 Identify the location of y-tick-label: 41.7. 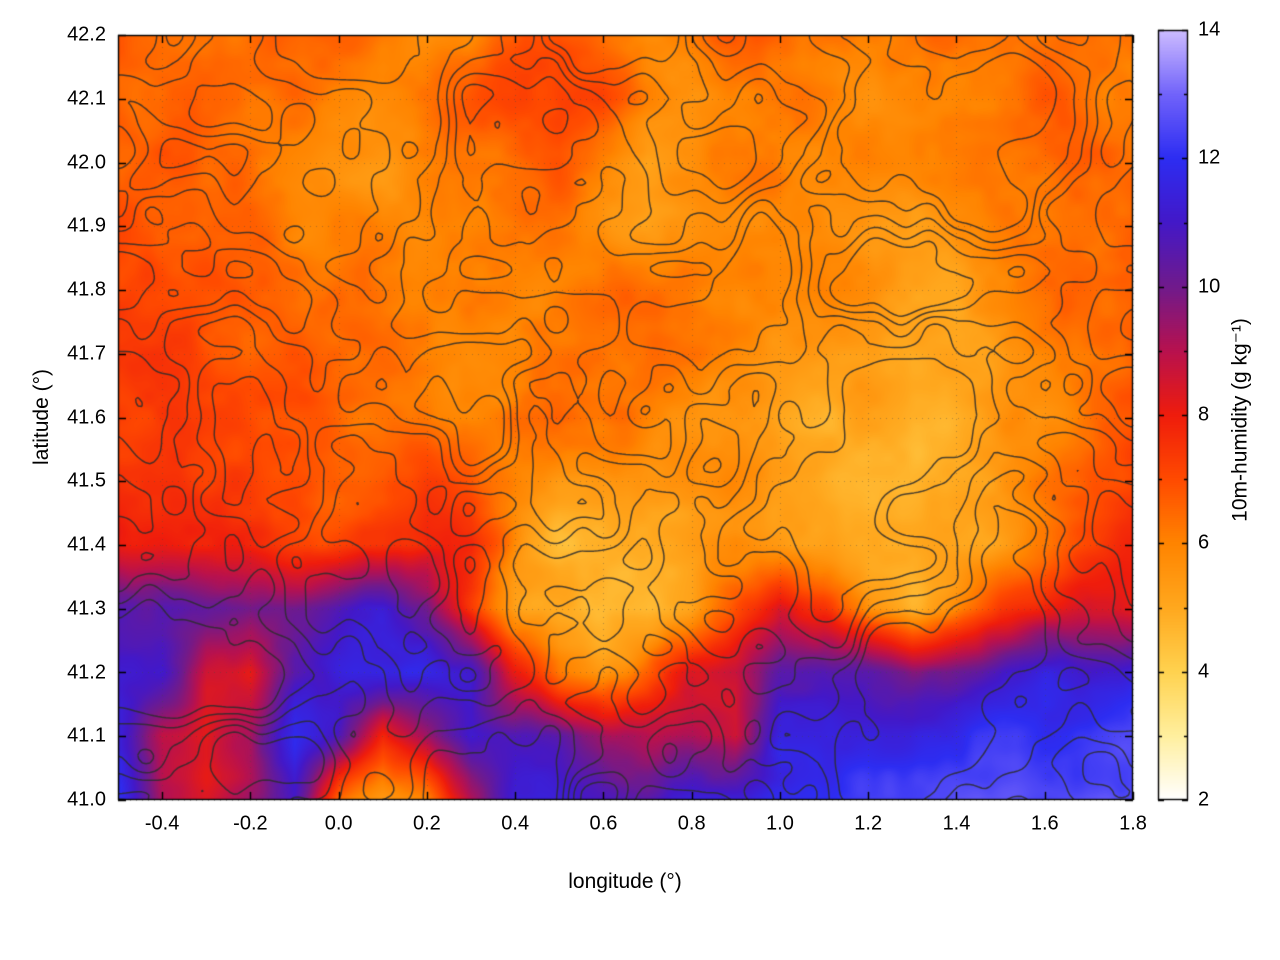
(86, 353).